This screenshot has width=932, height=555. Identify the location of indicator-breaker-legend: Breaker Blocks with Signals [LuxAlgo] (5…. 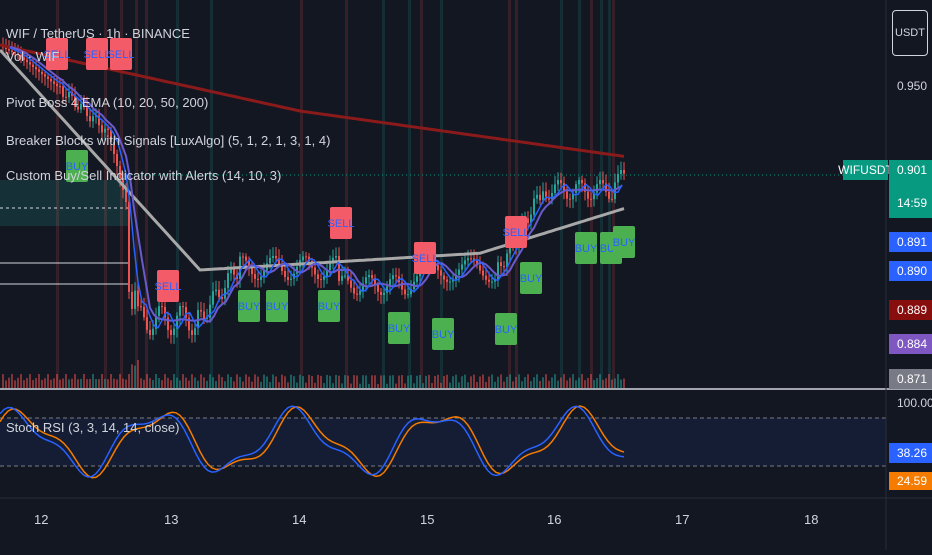
(168, 140).